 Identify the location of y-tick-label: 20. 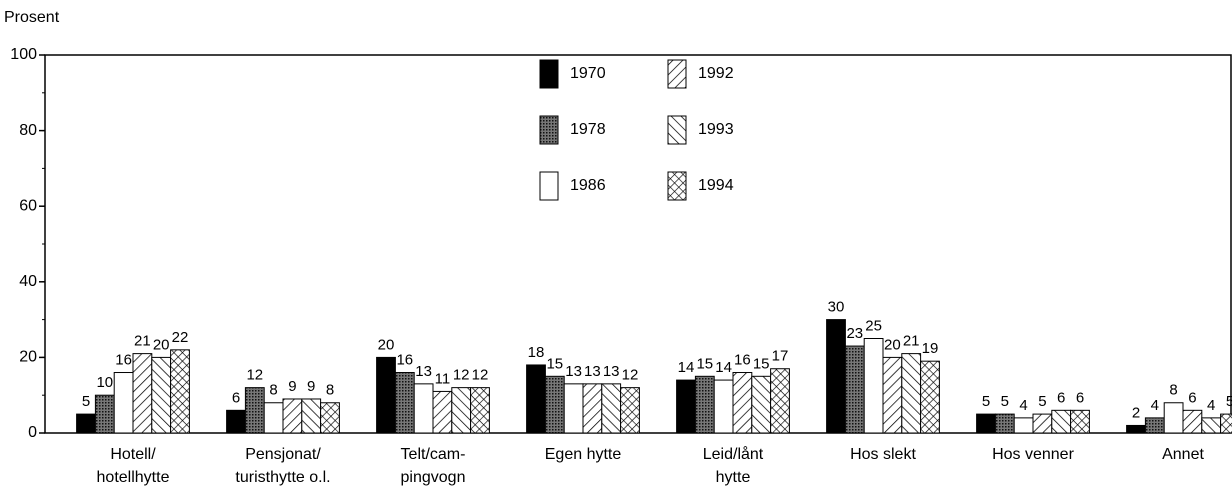
(28, 357).